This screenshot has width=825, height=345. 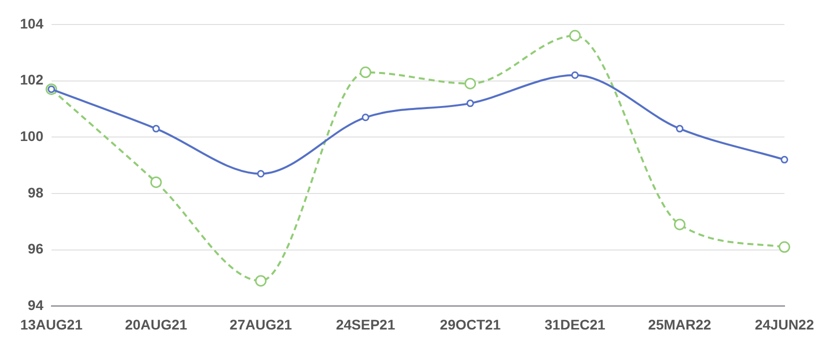 I want to click on y-tick-label: 98, so click(x=36, y=192).